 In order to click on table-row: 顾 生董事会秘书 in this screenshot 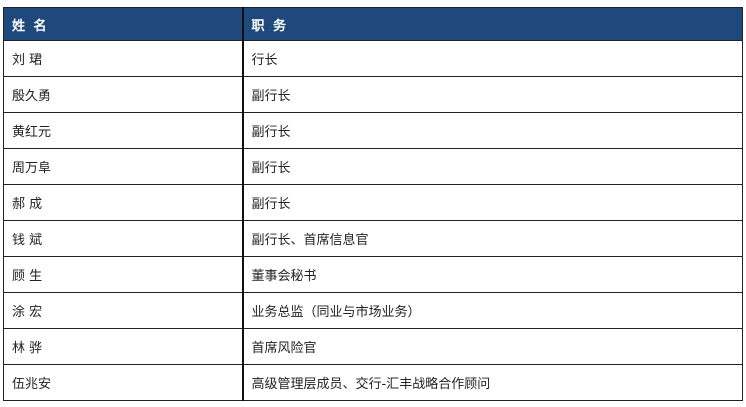, I will do `click(373, 274)`.